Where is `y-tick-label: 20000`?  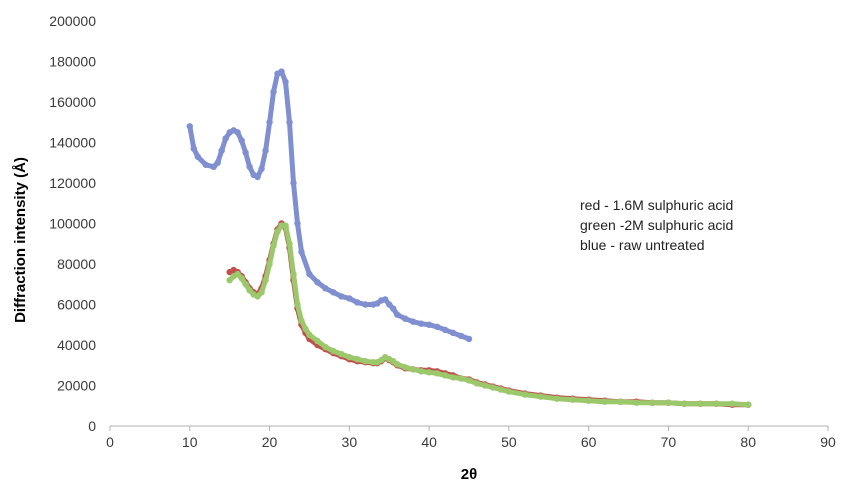
y-tick-label: 20000 is located at coordinates (76, 386).